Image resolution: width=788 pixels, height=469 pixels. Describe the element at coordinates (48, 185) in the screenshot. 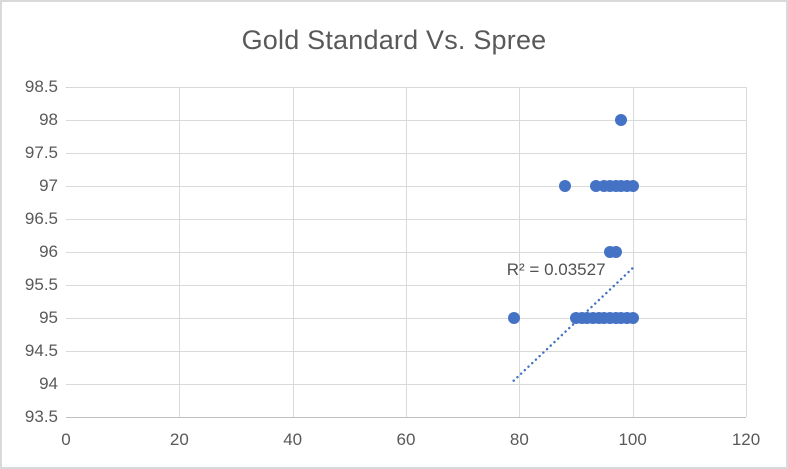

I see `y-tick-label: 97` at that location.